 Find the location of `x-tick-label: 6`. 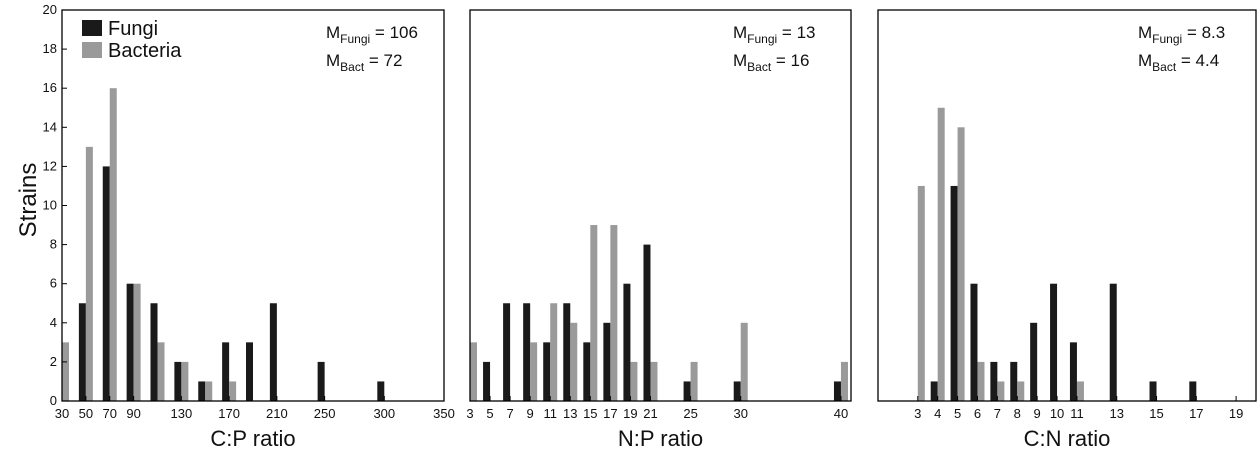

x-tick-label: 6 is located at coordinates (977, 413).